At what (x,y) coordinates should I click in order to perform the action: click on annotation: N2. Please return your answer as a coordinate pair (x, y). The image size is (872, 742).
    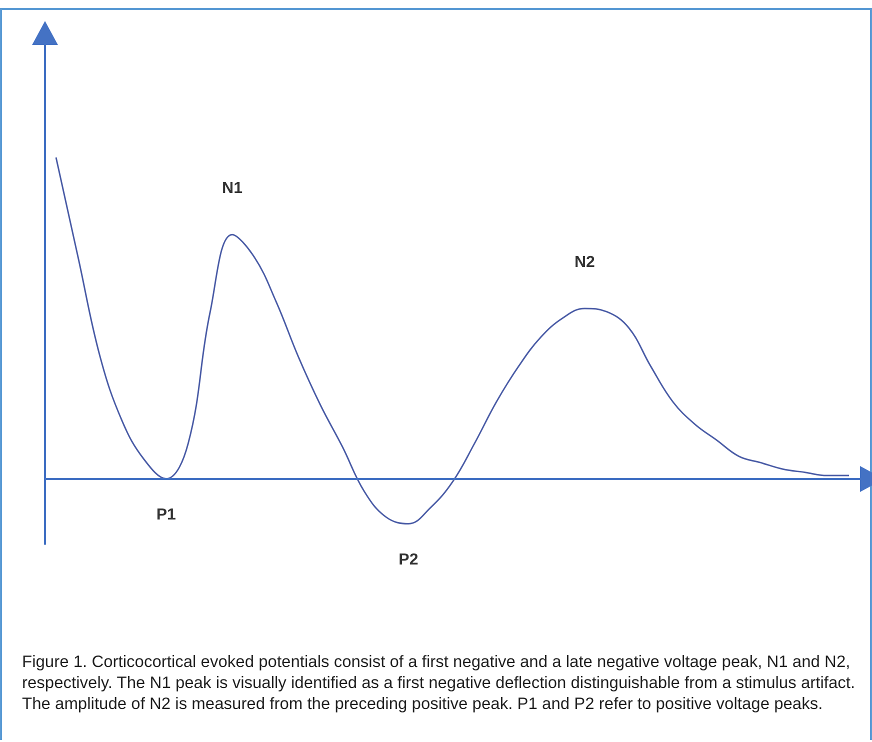
    Looking at the image, I should click on (584, 262).